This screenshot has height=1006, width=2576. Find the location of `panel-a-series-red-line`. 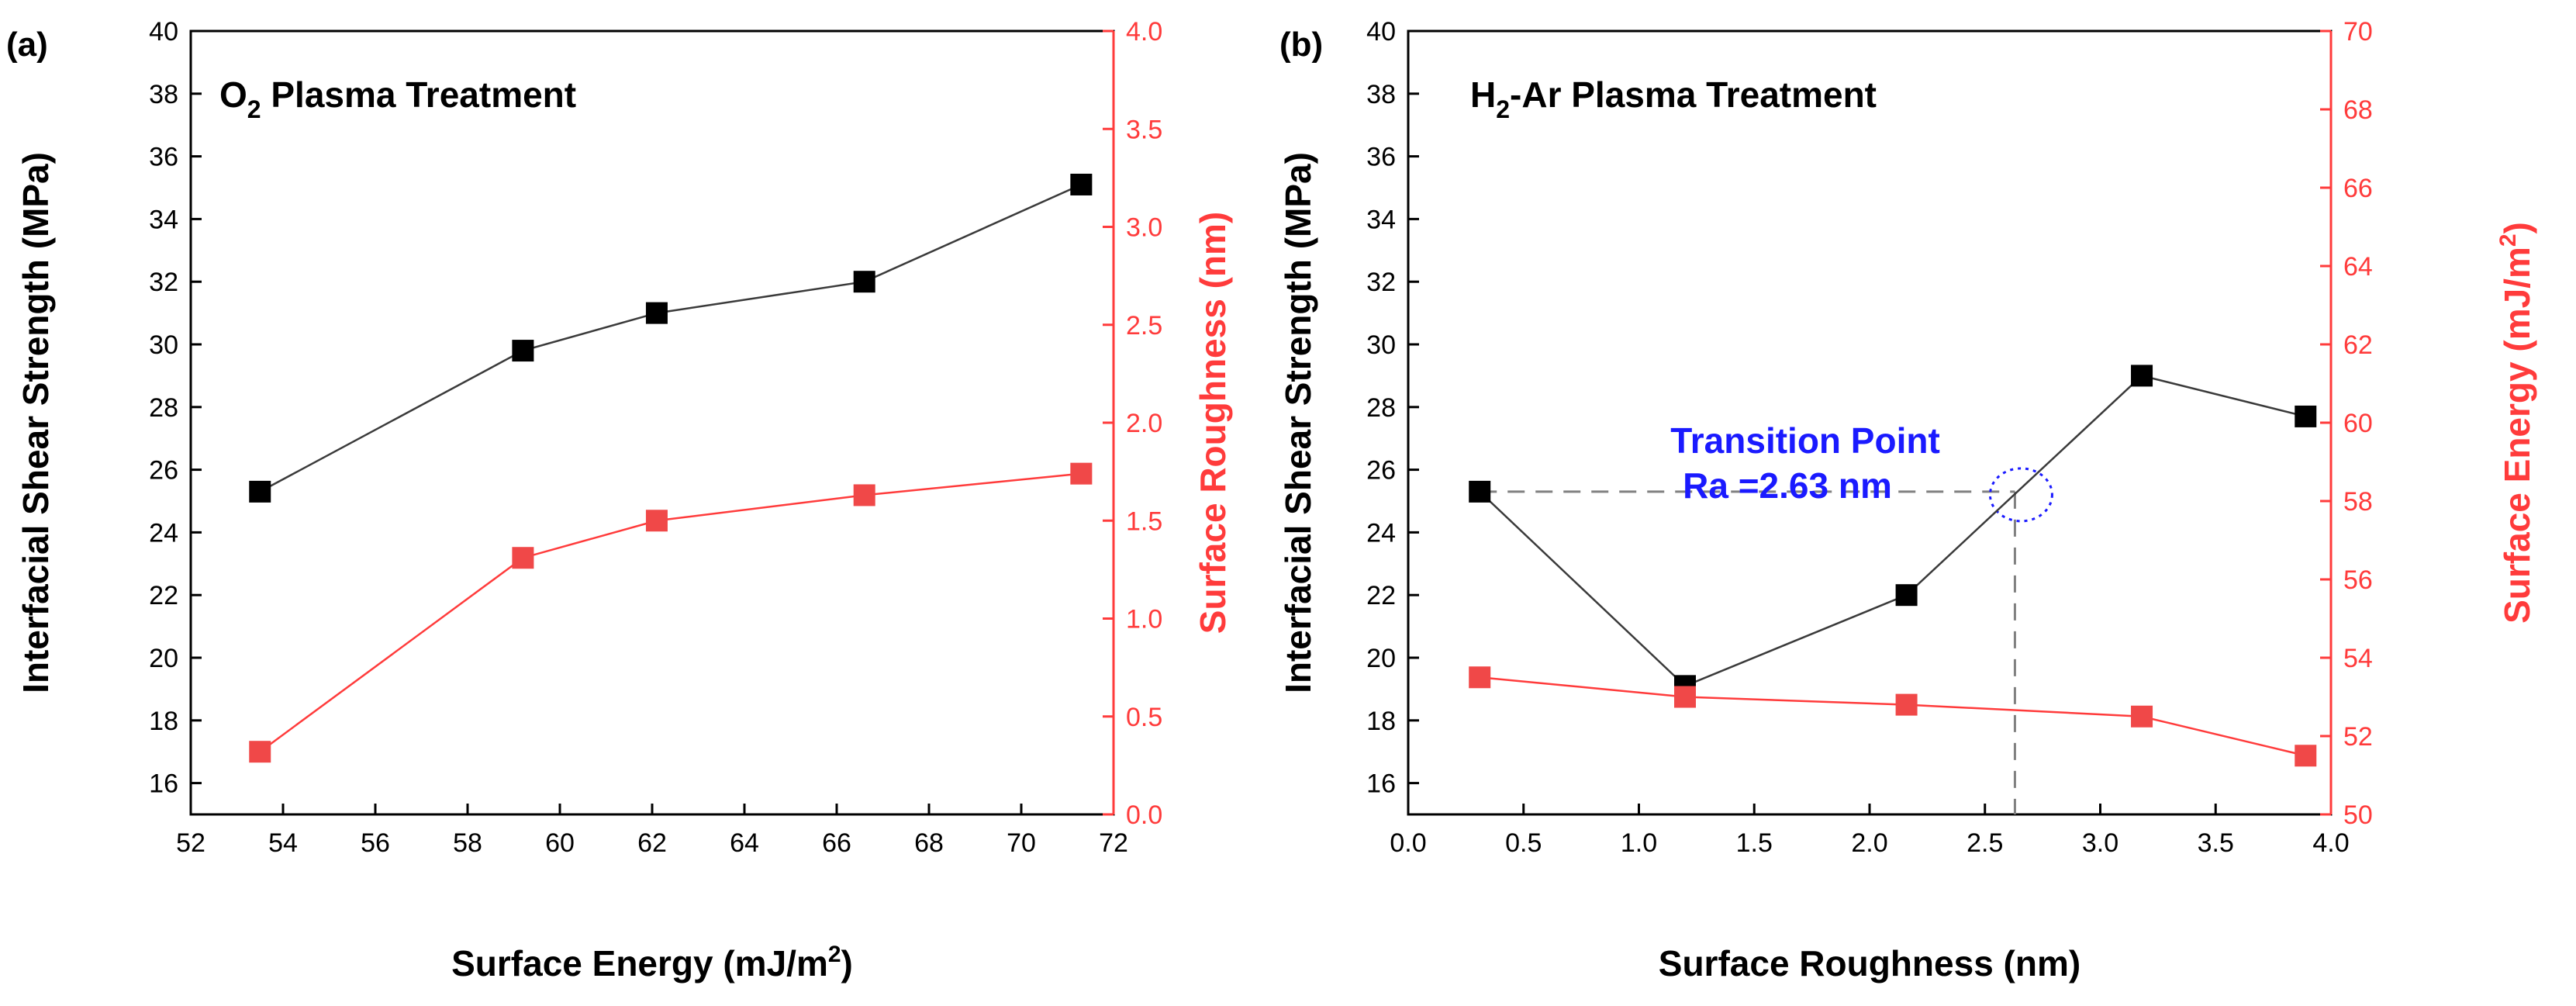

panel-a-series-red-line is located at coordinates (671, 612).